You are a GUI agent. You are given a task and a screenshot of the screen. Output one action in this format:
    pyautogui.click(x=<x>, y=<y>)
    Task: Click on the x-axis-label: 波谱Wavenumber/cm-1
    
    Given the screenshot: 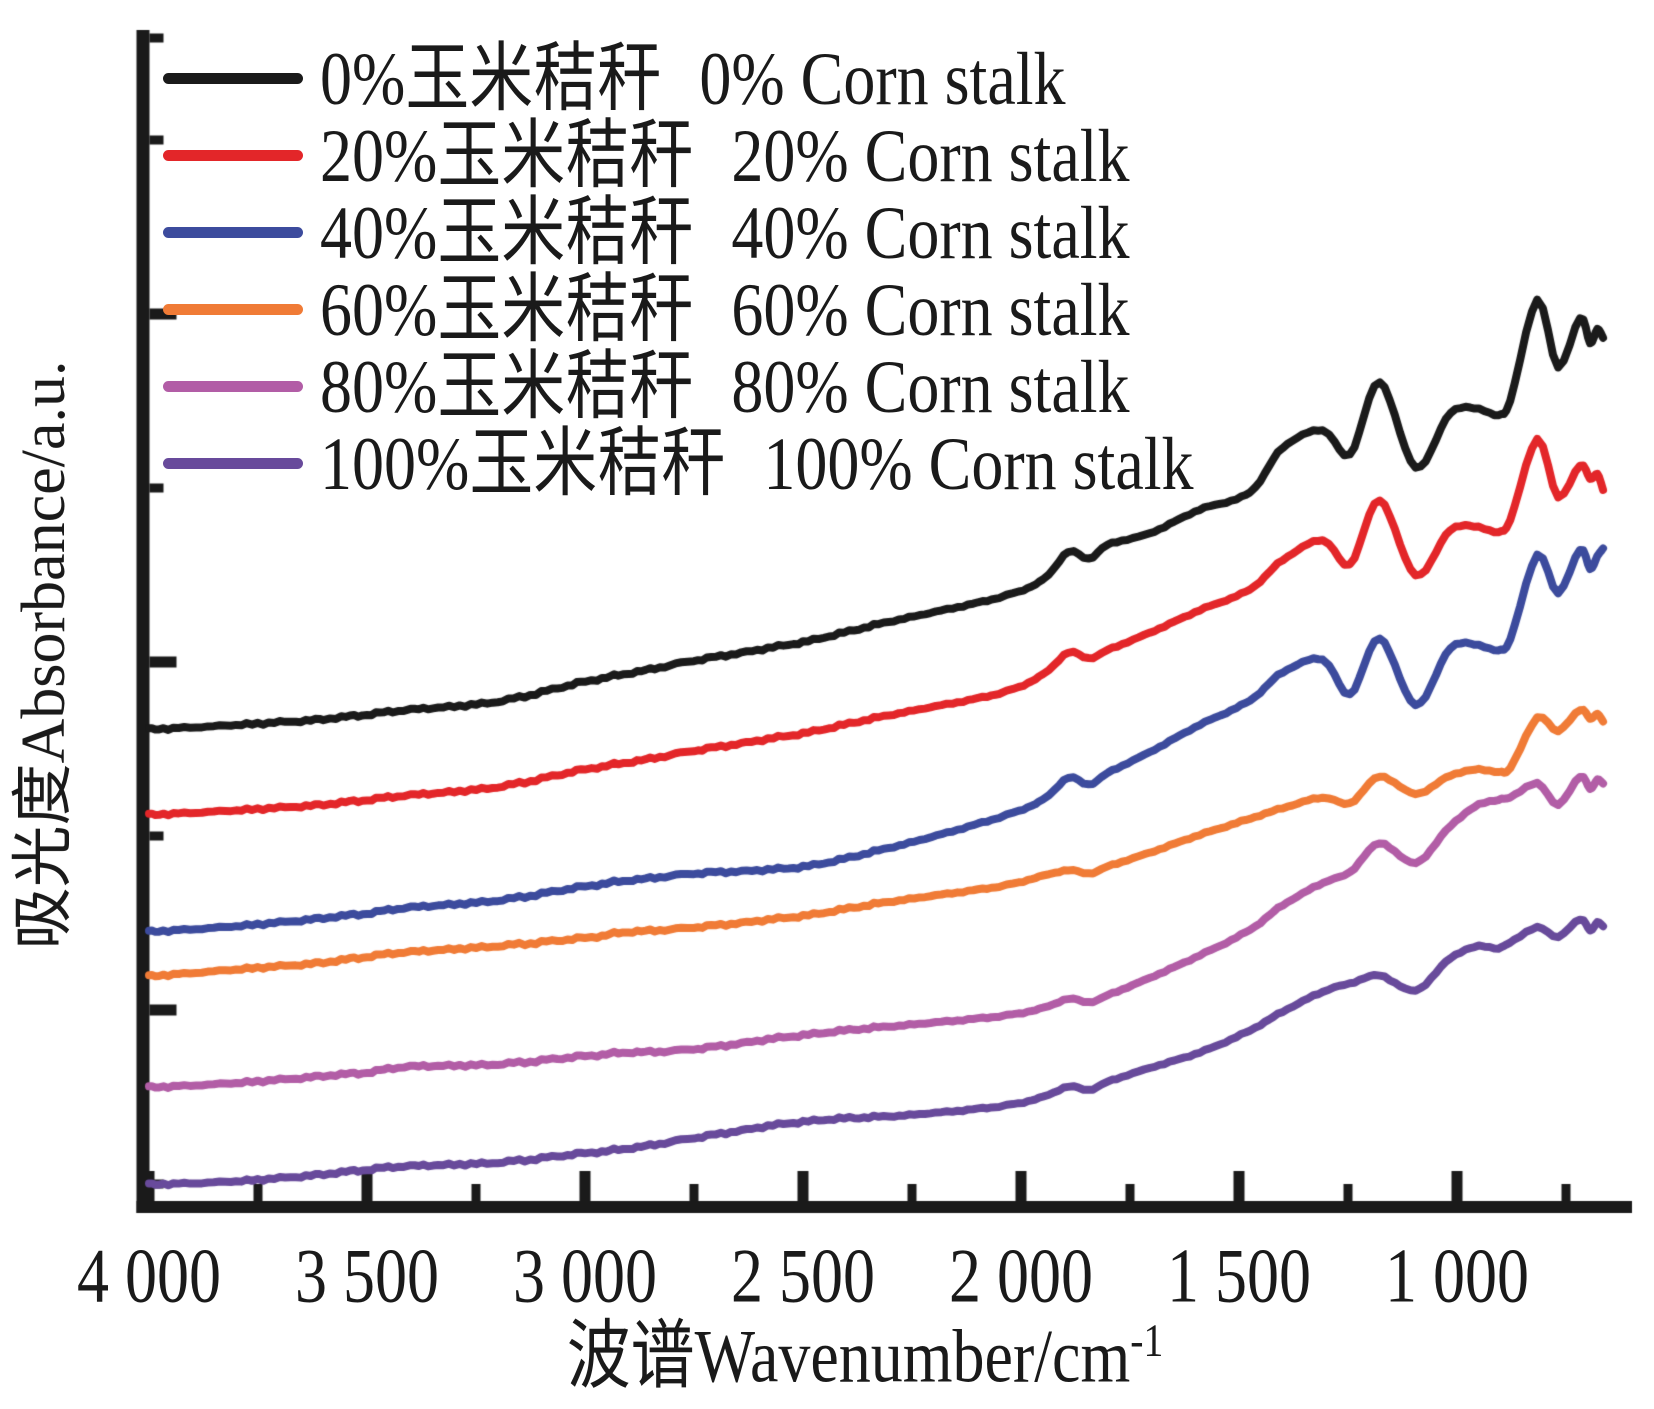 What is the action you would take?
    pyautogui.click(x=865, y=1355)
    